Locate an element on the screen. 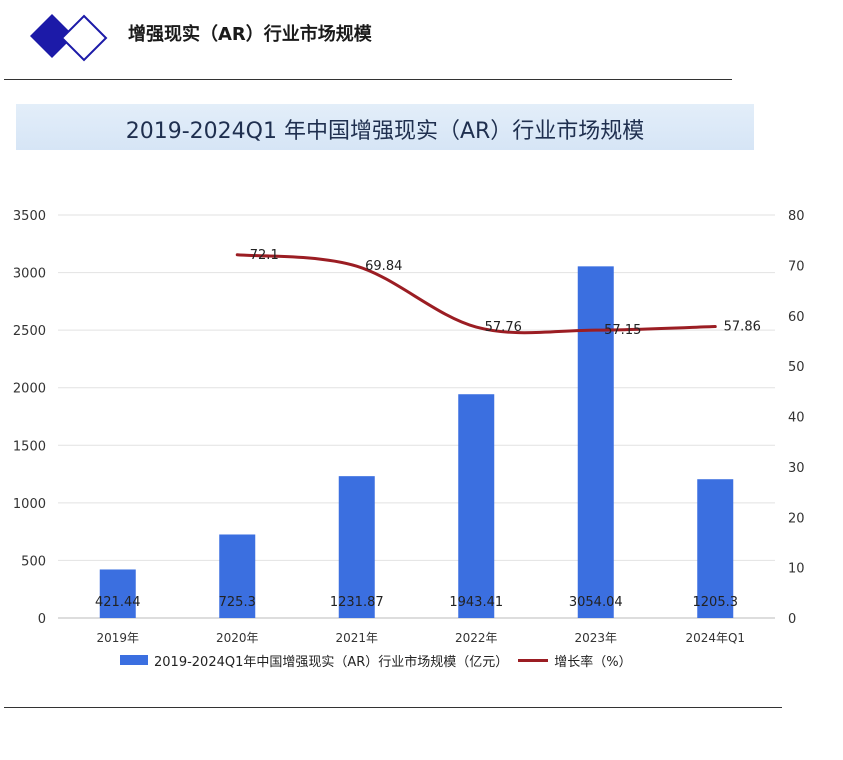 This screenshot has height=760, width=843. x-tick-label: 2020年 is located at coordinates (237, 638).